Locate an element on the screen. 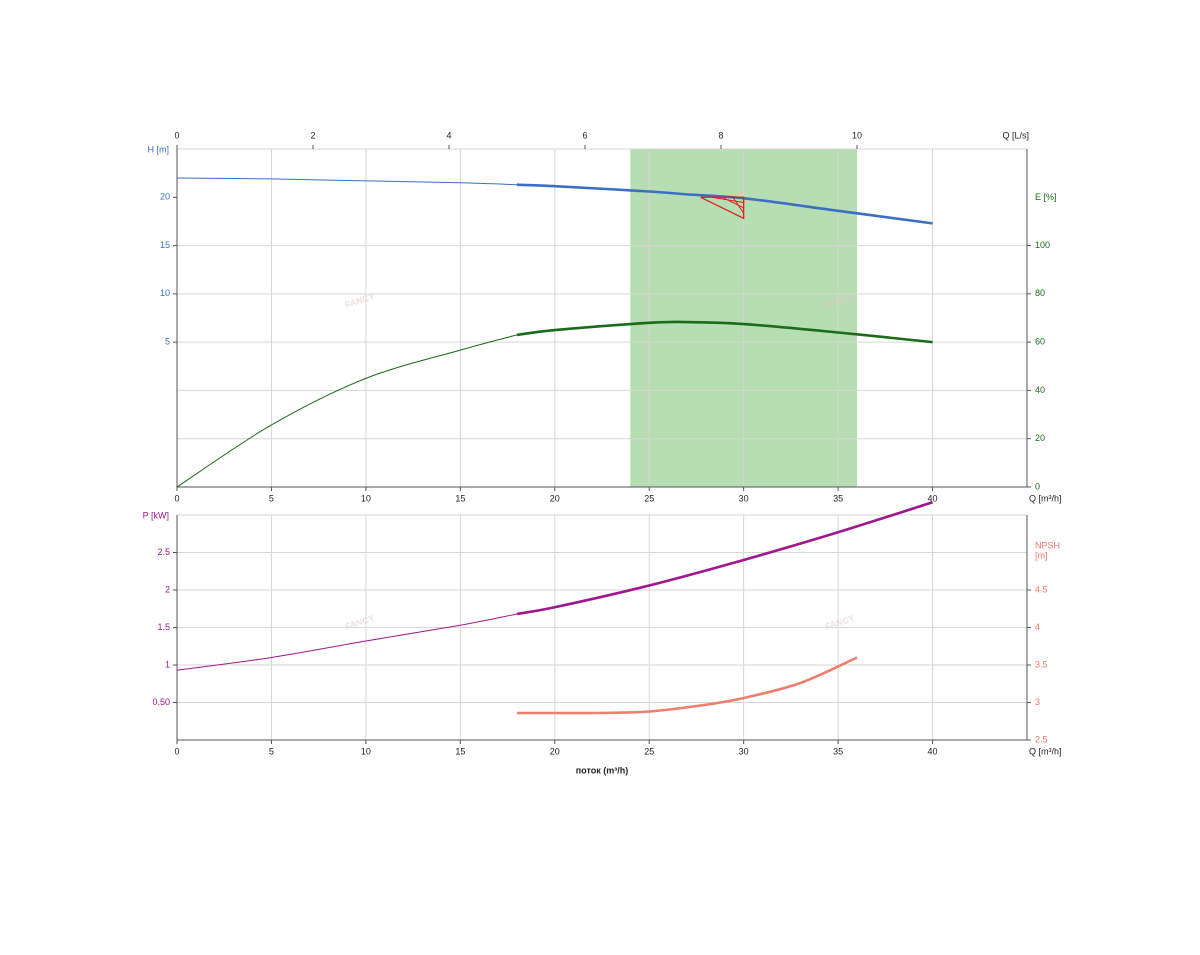  y2-tick-label: 40 is located at coordinates (1040, 390).